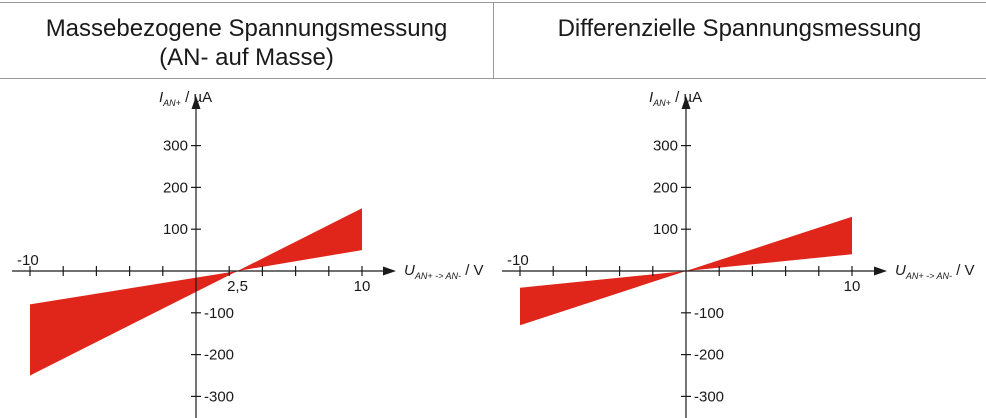  Describe the element at coordinates (709, 396) in the screenshot. I see `chart-2-y-tick-label: -300` at that location.